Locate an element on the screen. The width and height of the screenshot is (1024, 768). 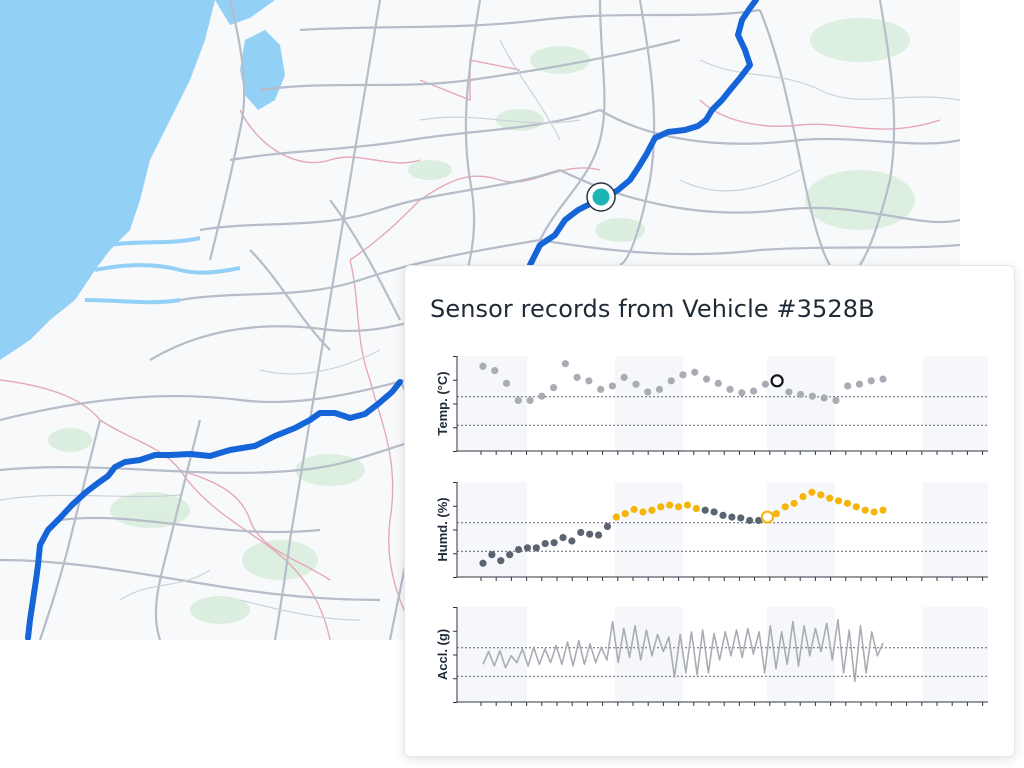
rivers is located at coordinates (162, 270).